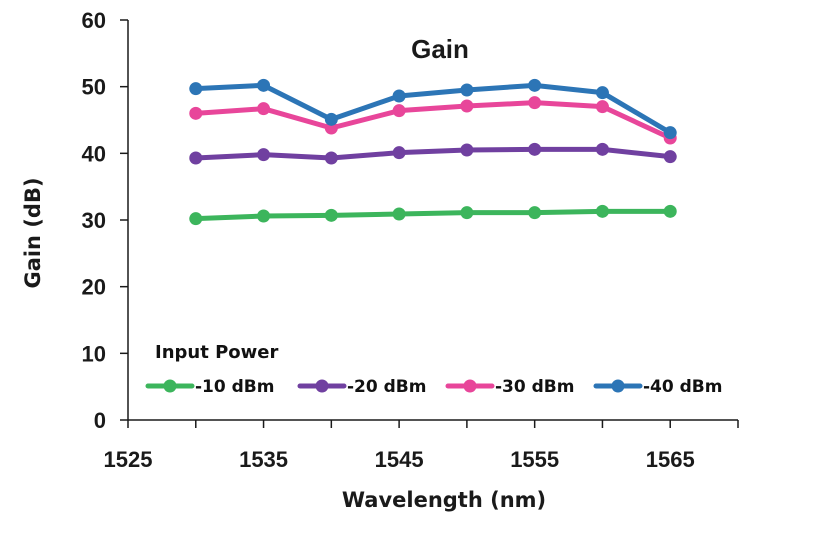 This screenshot has width=830, height=546. What do you see at coordinates (670, 459) in the screenshot?
I see `x-tick-label: 1565` at bounding box center [670, 459].